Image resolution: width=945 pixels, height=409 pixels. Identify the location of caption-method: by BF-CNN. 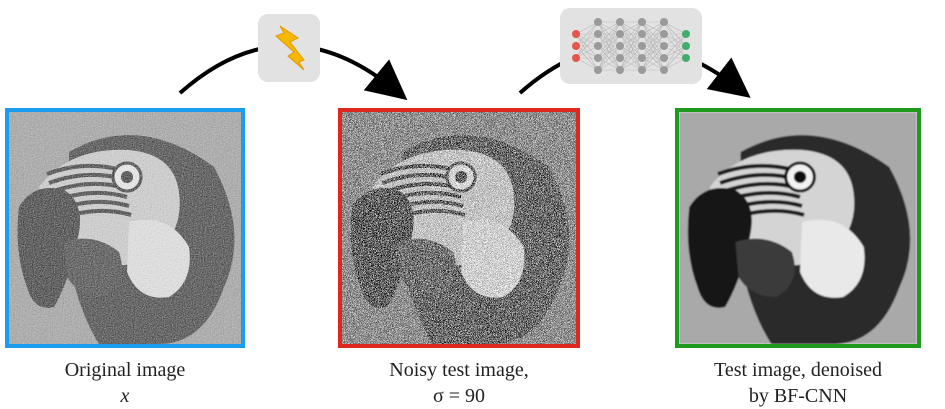
(798, 396).